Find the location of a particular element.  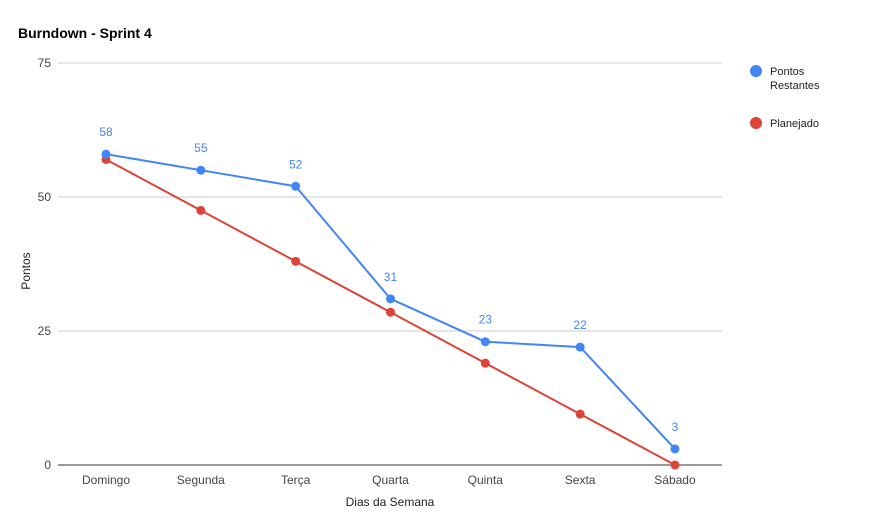

data-label: 31 is located at coordinates (391, 277).